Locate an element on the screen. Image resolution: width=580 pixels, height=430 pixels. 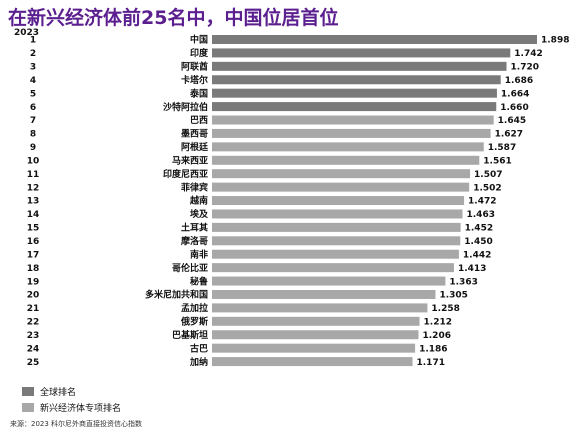
rank-label: 3 is located at coordinates (33, 68).